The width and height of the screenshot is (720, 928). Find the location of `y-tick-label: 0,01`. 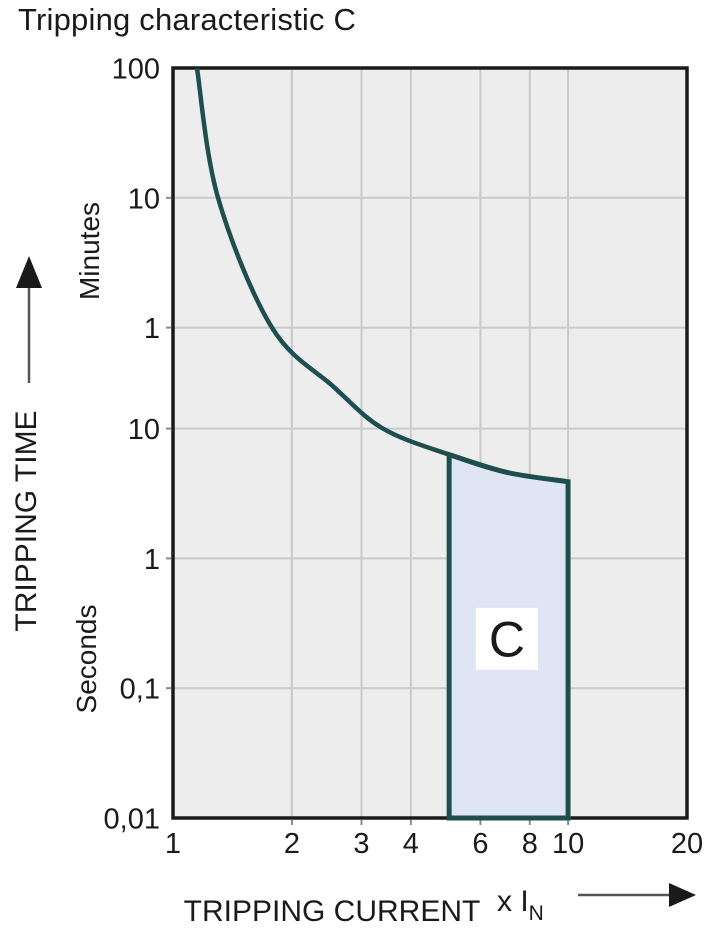

y-tick-label: 0,01 is located at coordinates (132, 820).